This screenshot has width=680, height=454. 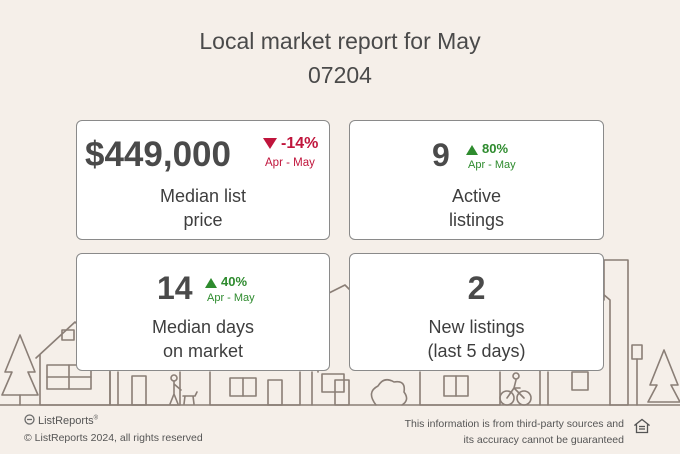 I want to click on active-listings-change: 80%, so click(x=487, y=148).